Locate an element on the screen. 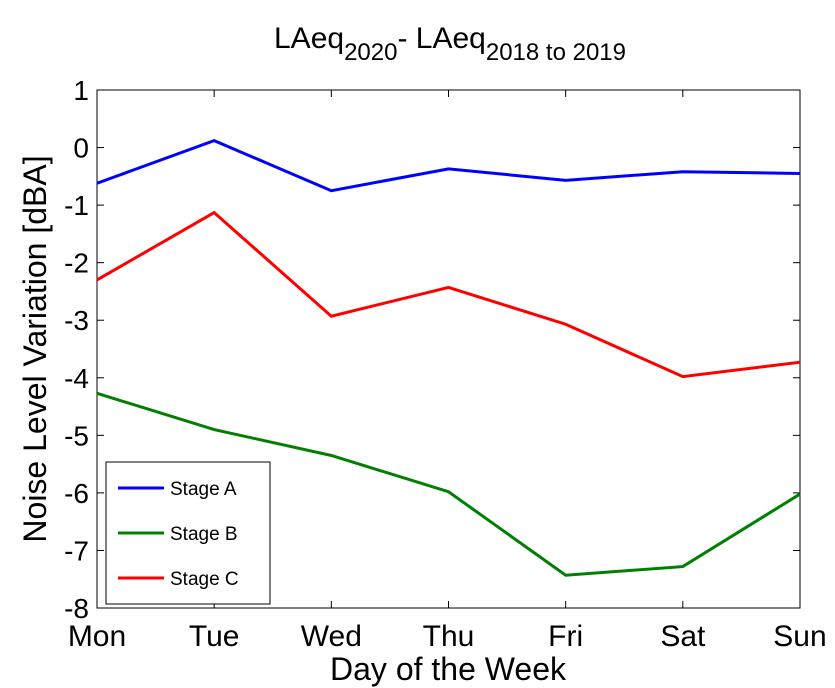  x-tick-label: Mon is located at coordinates (97, 636).